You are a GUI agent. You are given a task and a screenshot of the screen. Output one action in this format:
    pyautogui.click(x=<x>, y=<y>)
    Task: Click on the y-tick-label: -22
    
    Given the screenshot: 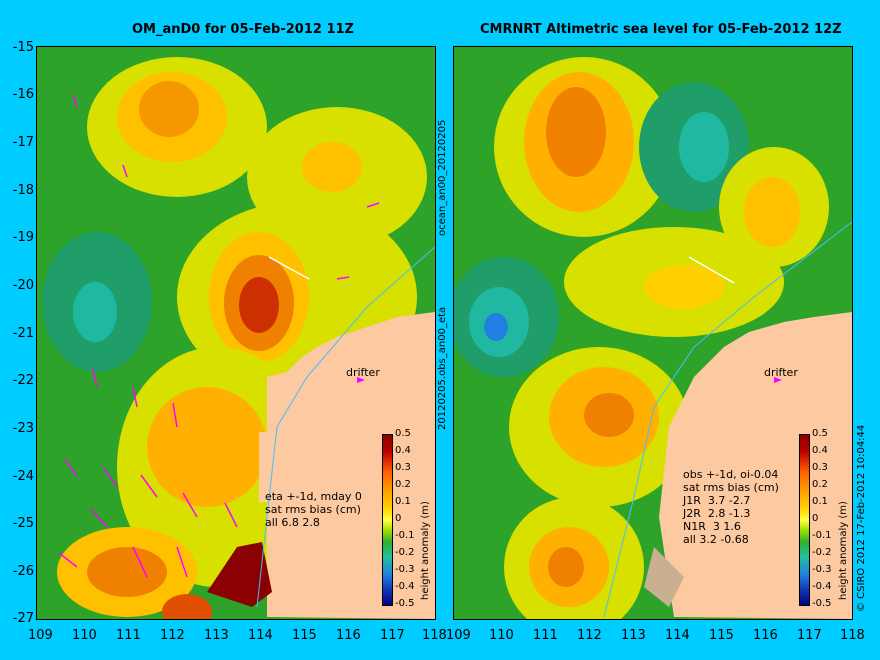 What is the action you would take?
    pyautogui.click(x=23, y=380)
    